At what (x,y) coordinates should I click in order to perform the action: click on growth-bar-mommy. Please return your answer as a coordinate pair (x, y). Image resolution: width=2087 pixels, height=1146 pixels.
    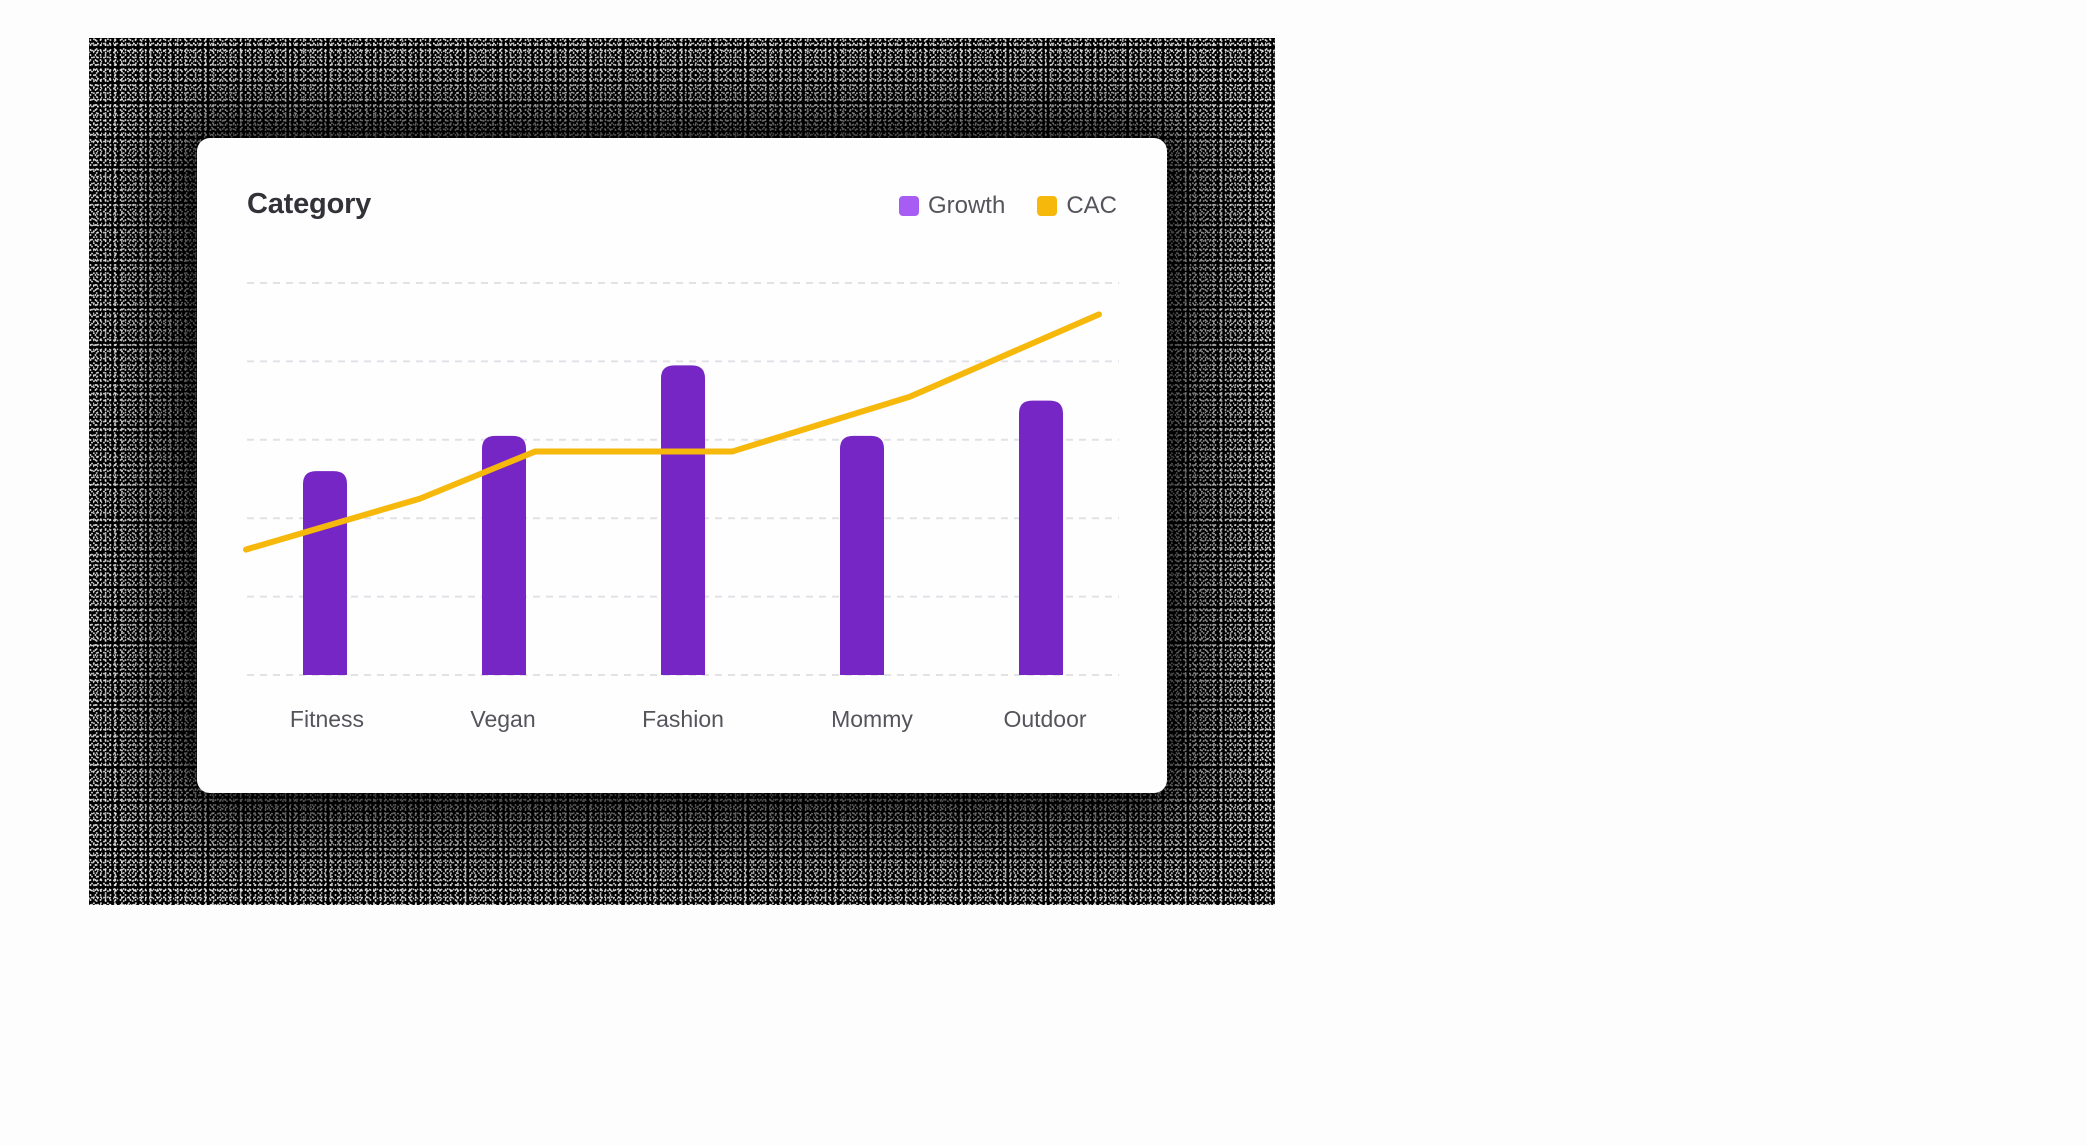
    Looking at the image, I should click on (862, 555).